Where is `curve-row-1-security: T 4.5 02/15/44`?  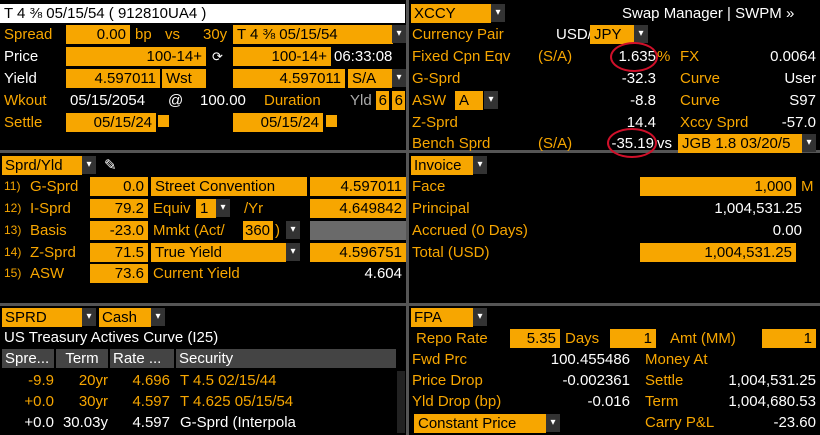 curve-row-1-security: T 4.5 02/15/44 is located at coordinates (228, 380).